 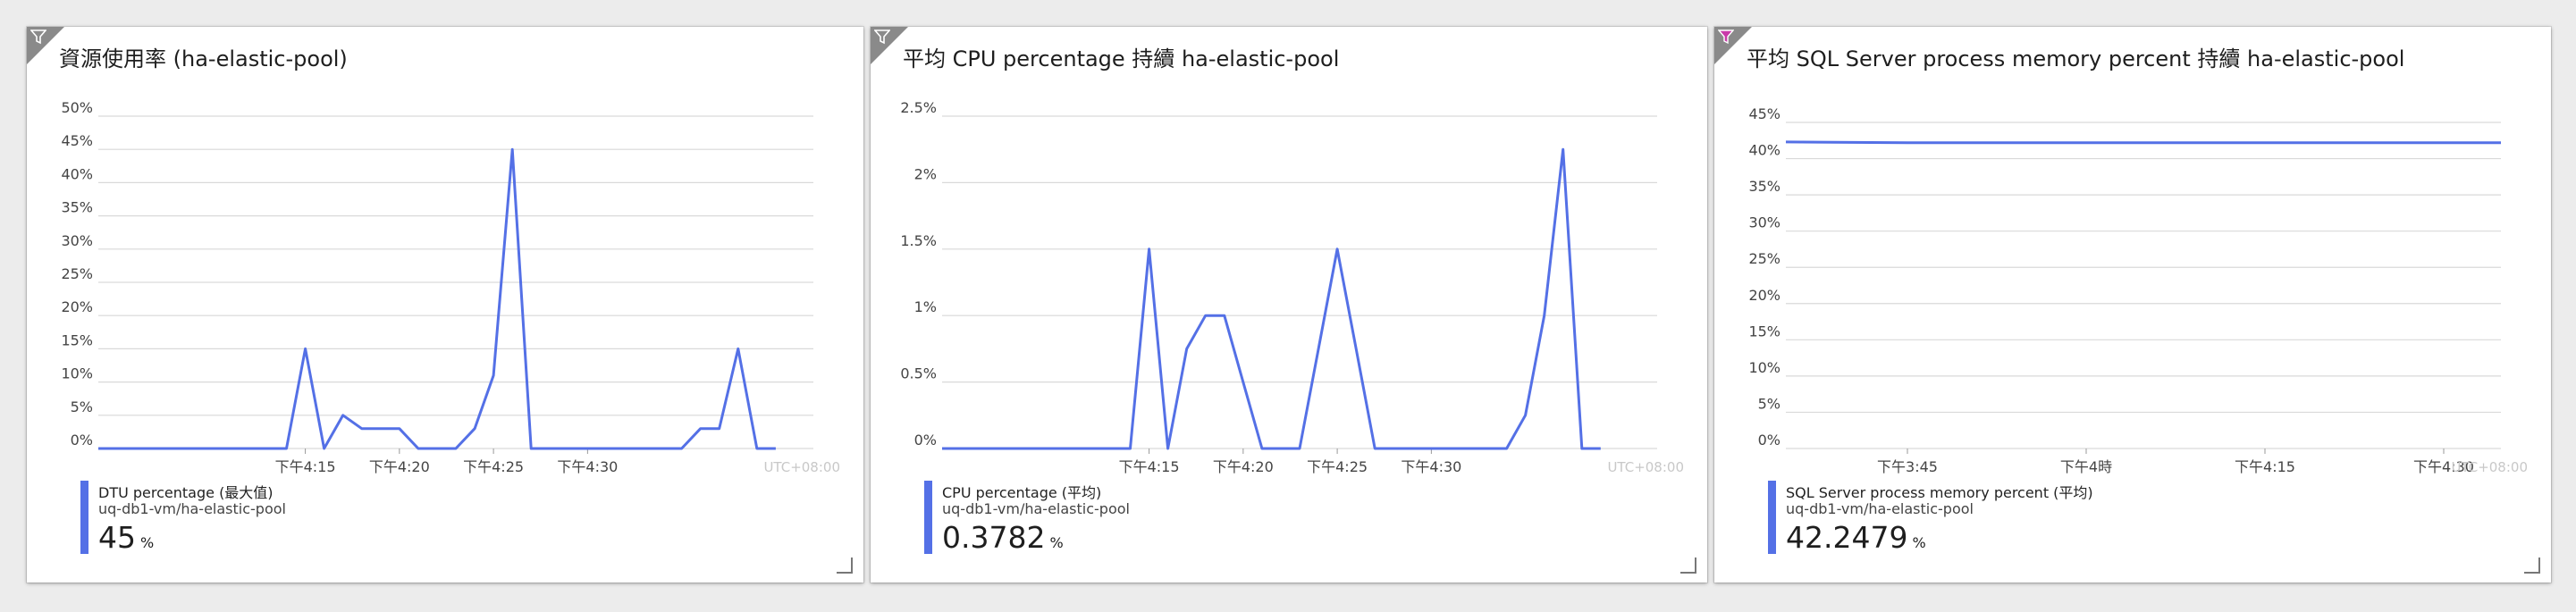 What do you see at coordinates (926, 306) in the screenshot?
I see `y-tick-label: 1%` at bounding box center [926, 306].